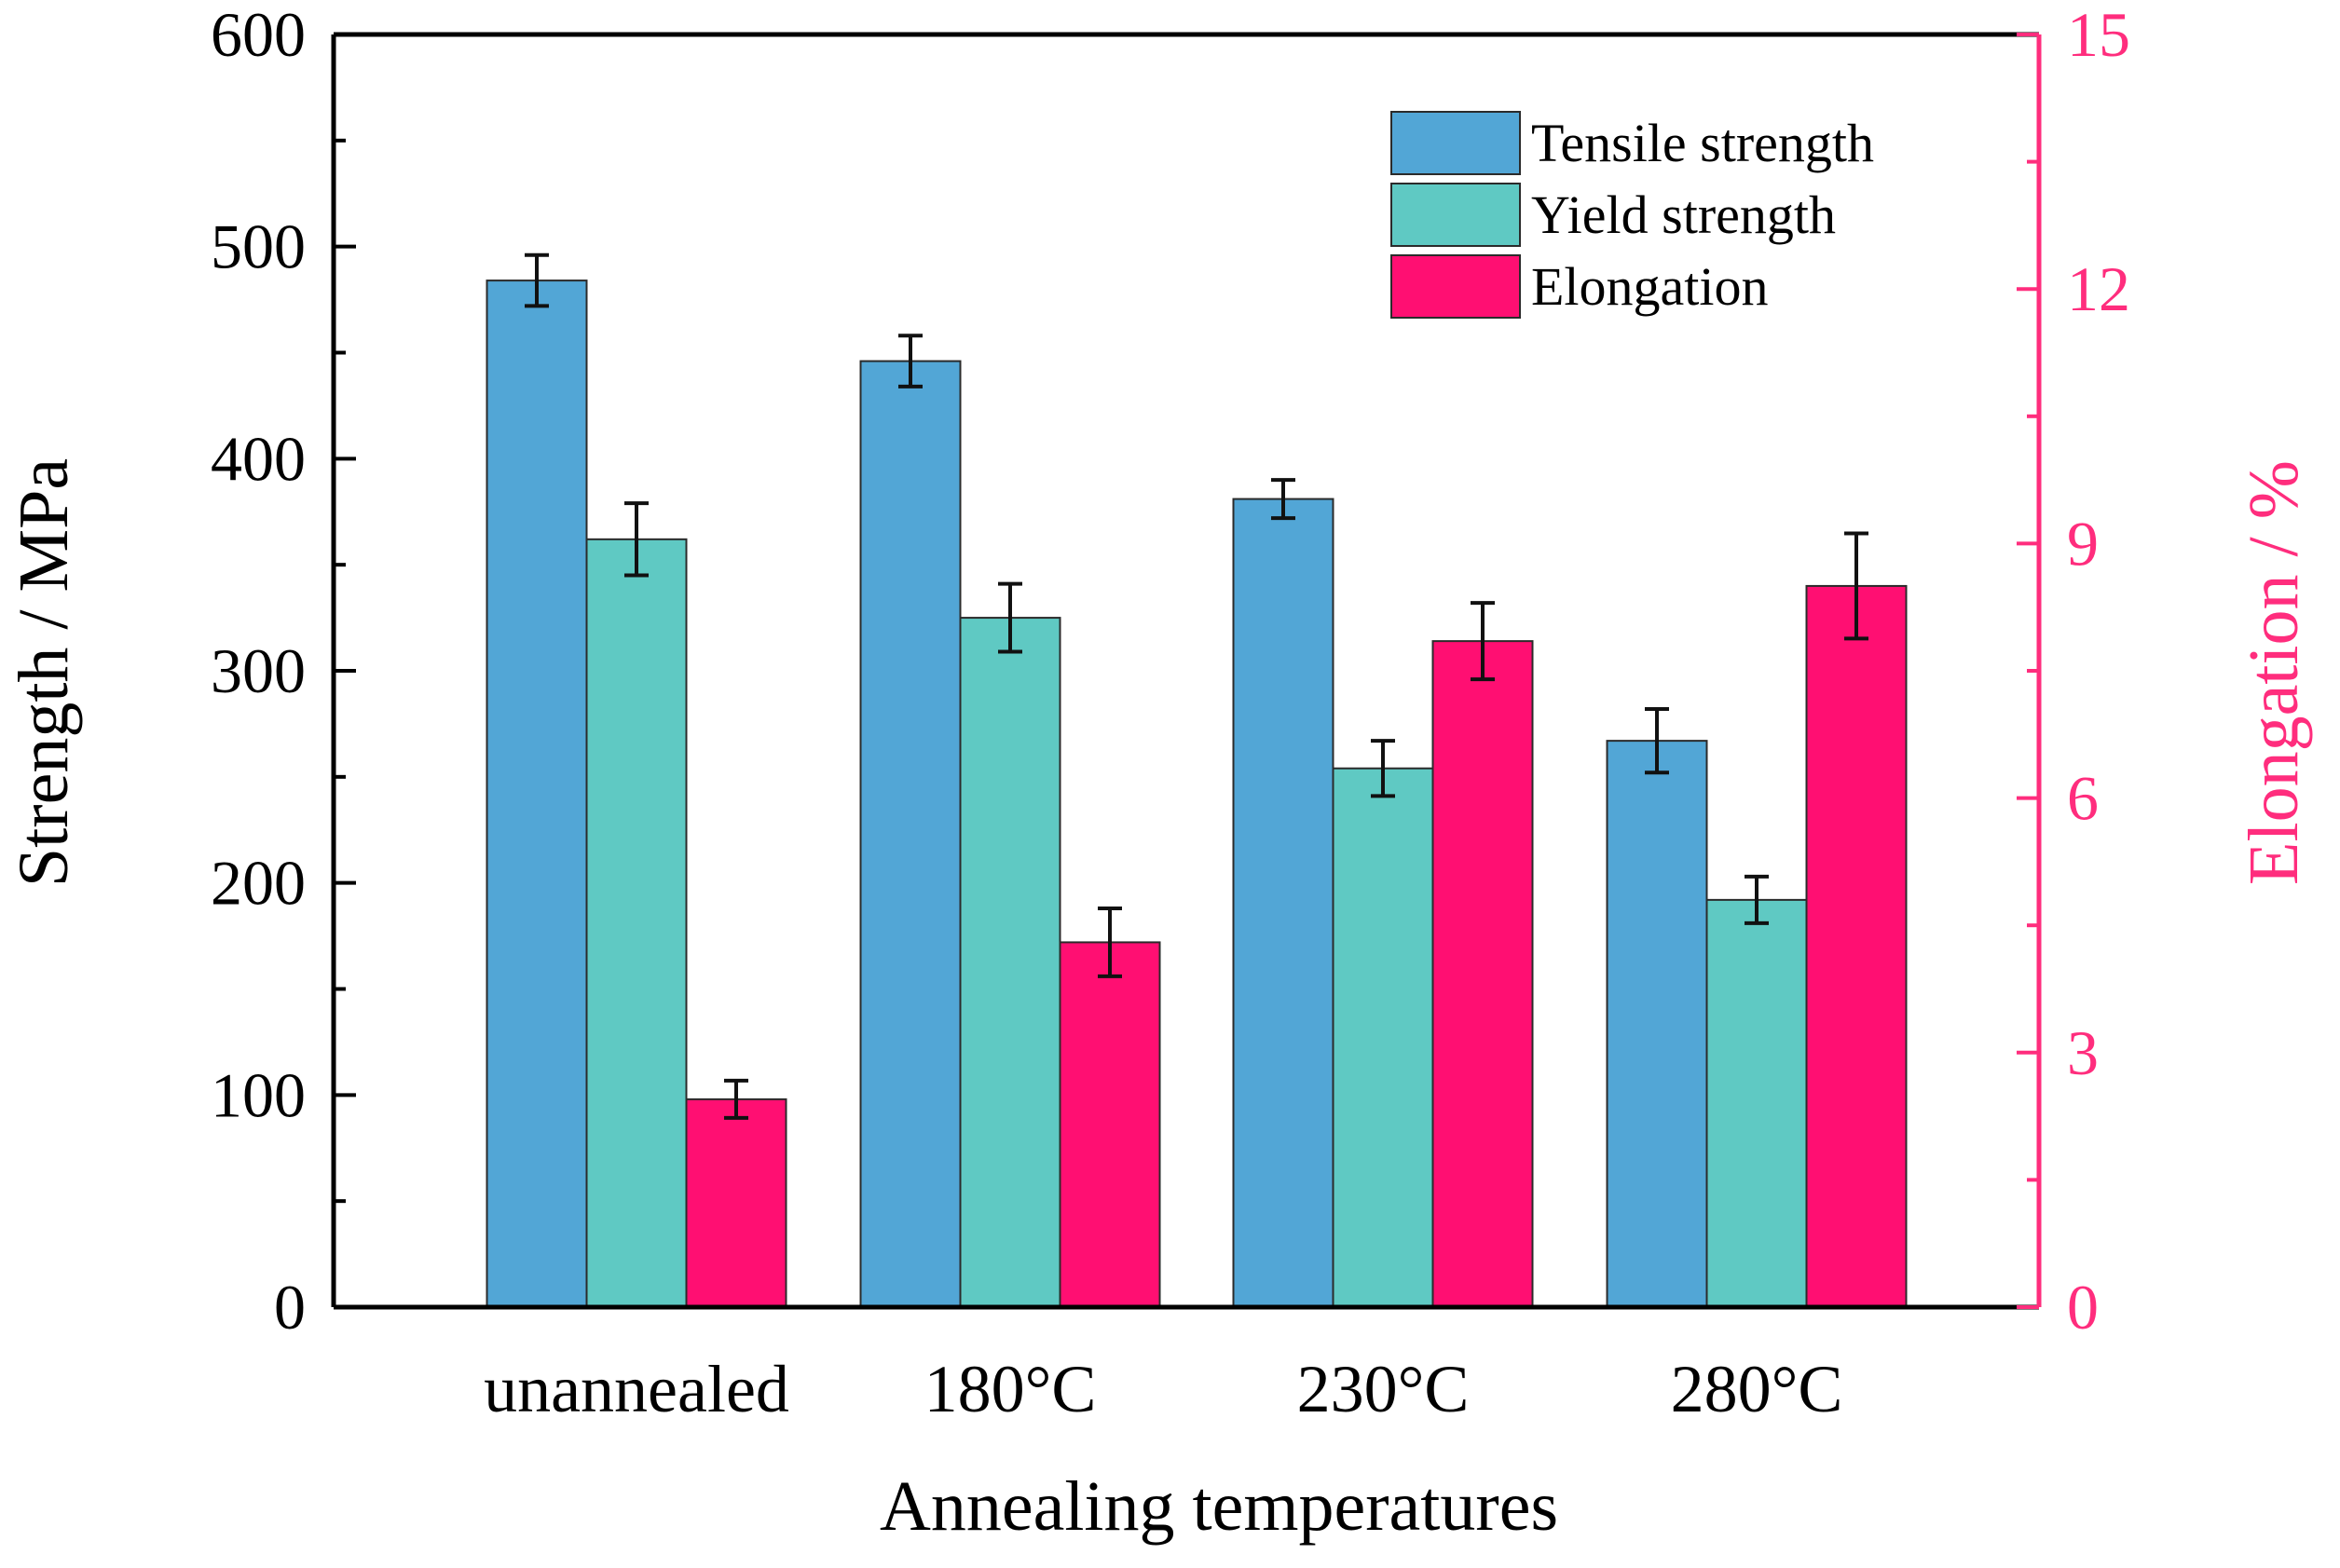 The width and height of the screenshot is (2340, 1568). What do you see at coordinates (636, 1389) in the screenshot?
I see `x-tick-label: unannealed` at bounding box center [636, 1389].